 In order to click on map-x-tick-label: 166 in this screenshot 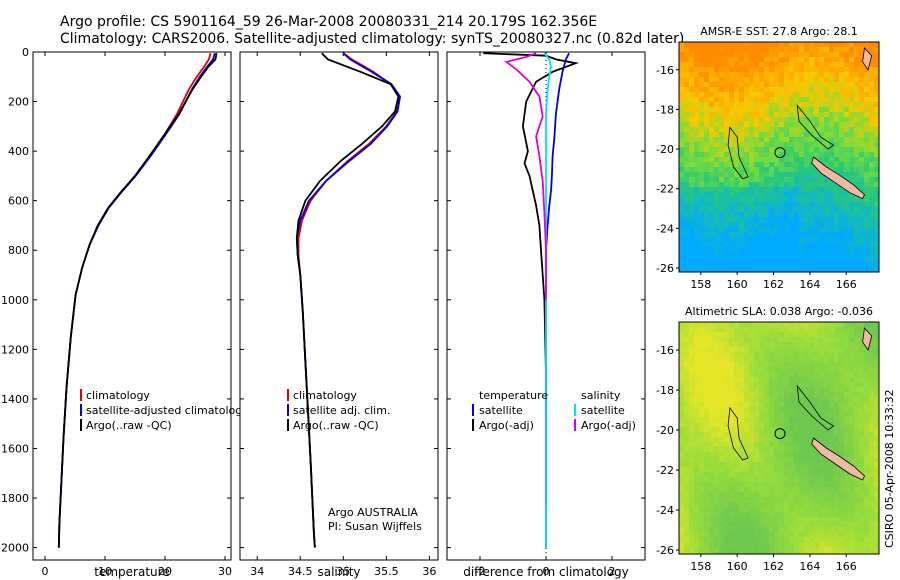, I will do `click(846, 284)`.